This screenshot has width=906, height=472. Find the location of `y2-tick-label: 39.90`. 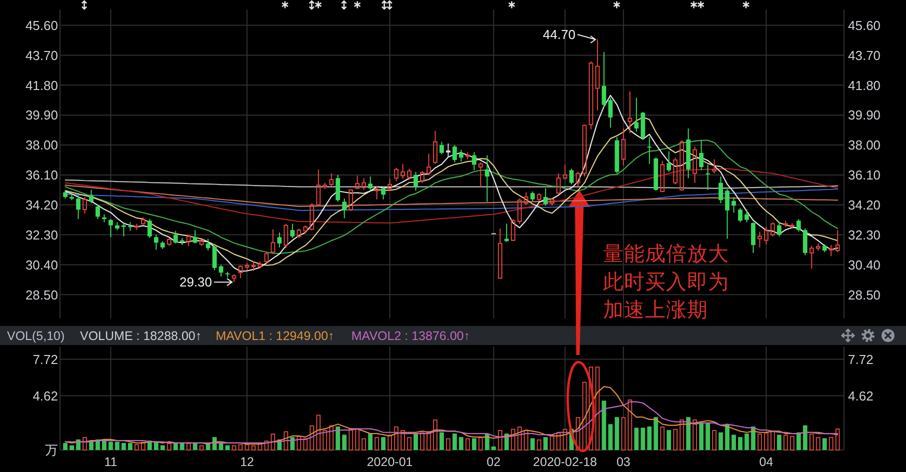

y2-tick-label: 39.90 is located at coordinates (864, 115).